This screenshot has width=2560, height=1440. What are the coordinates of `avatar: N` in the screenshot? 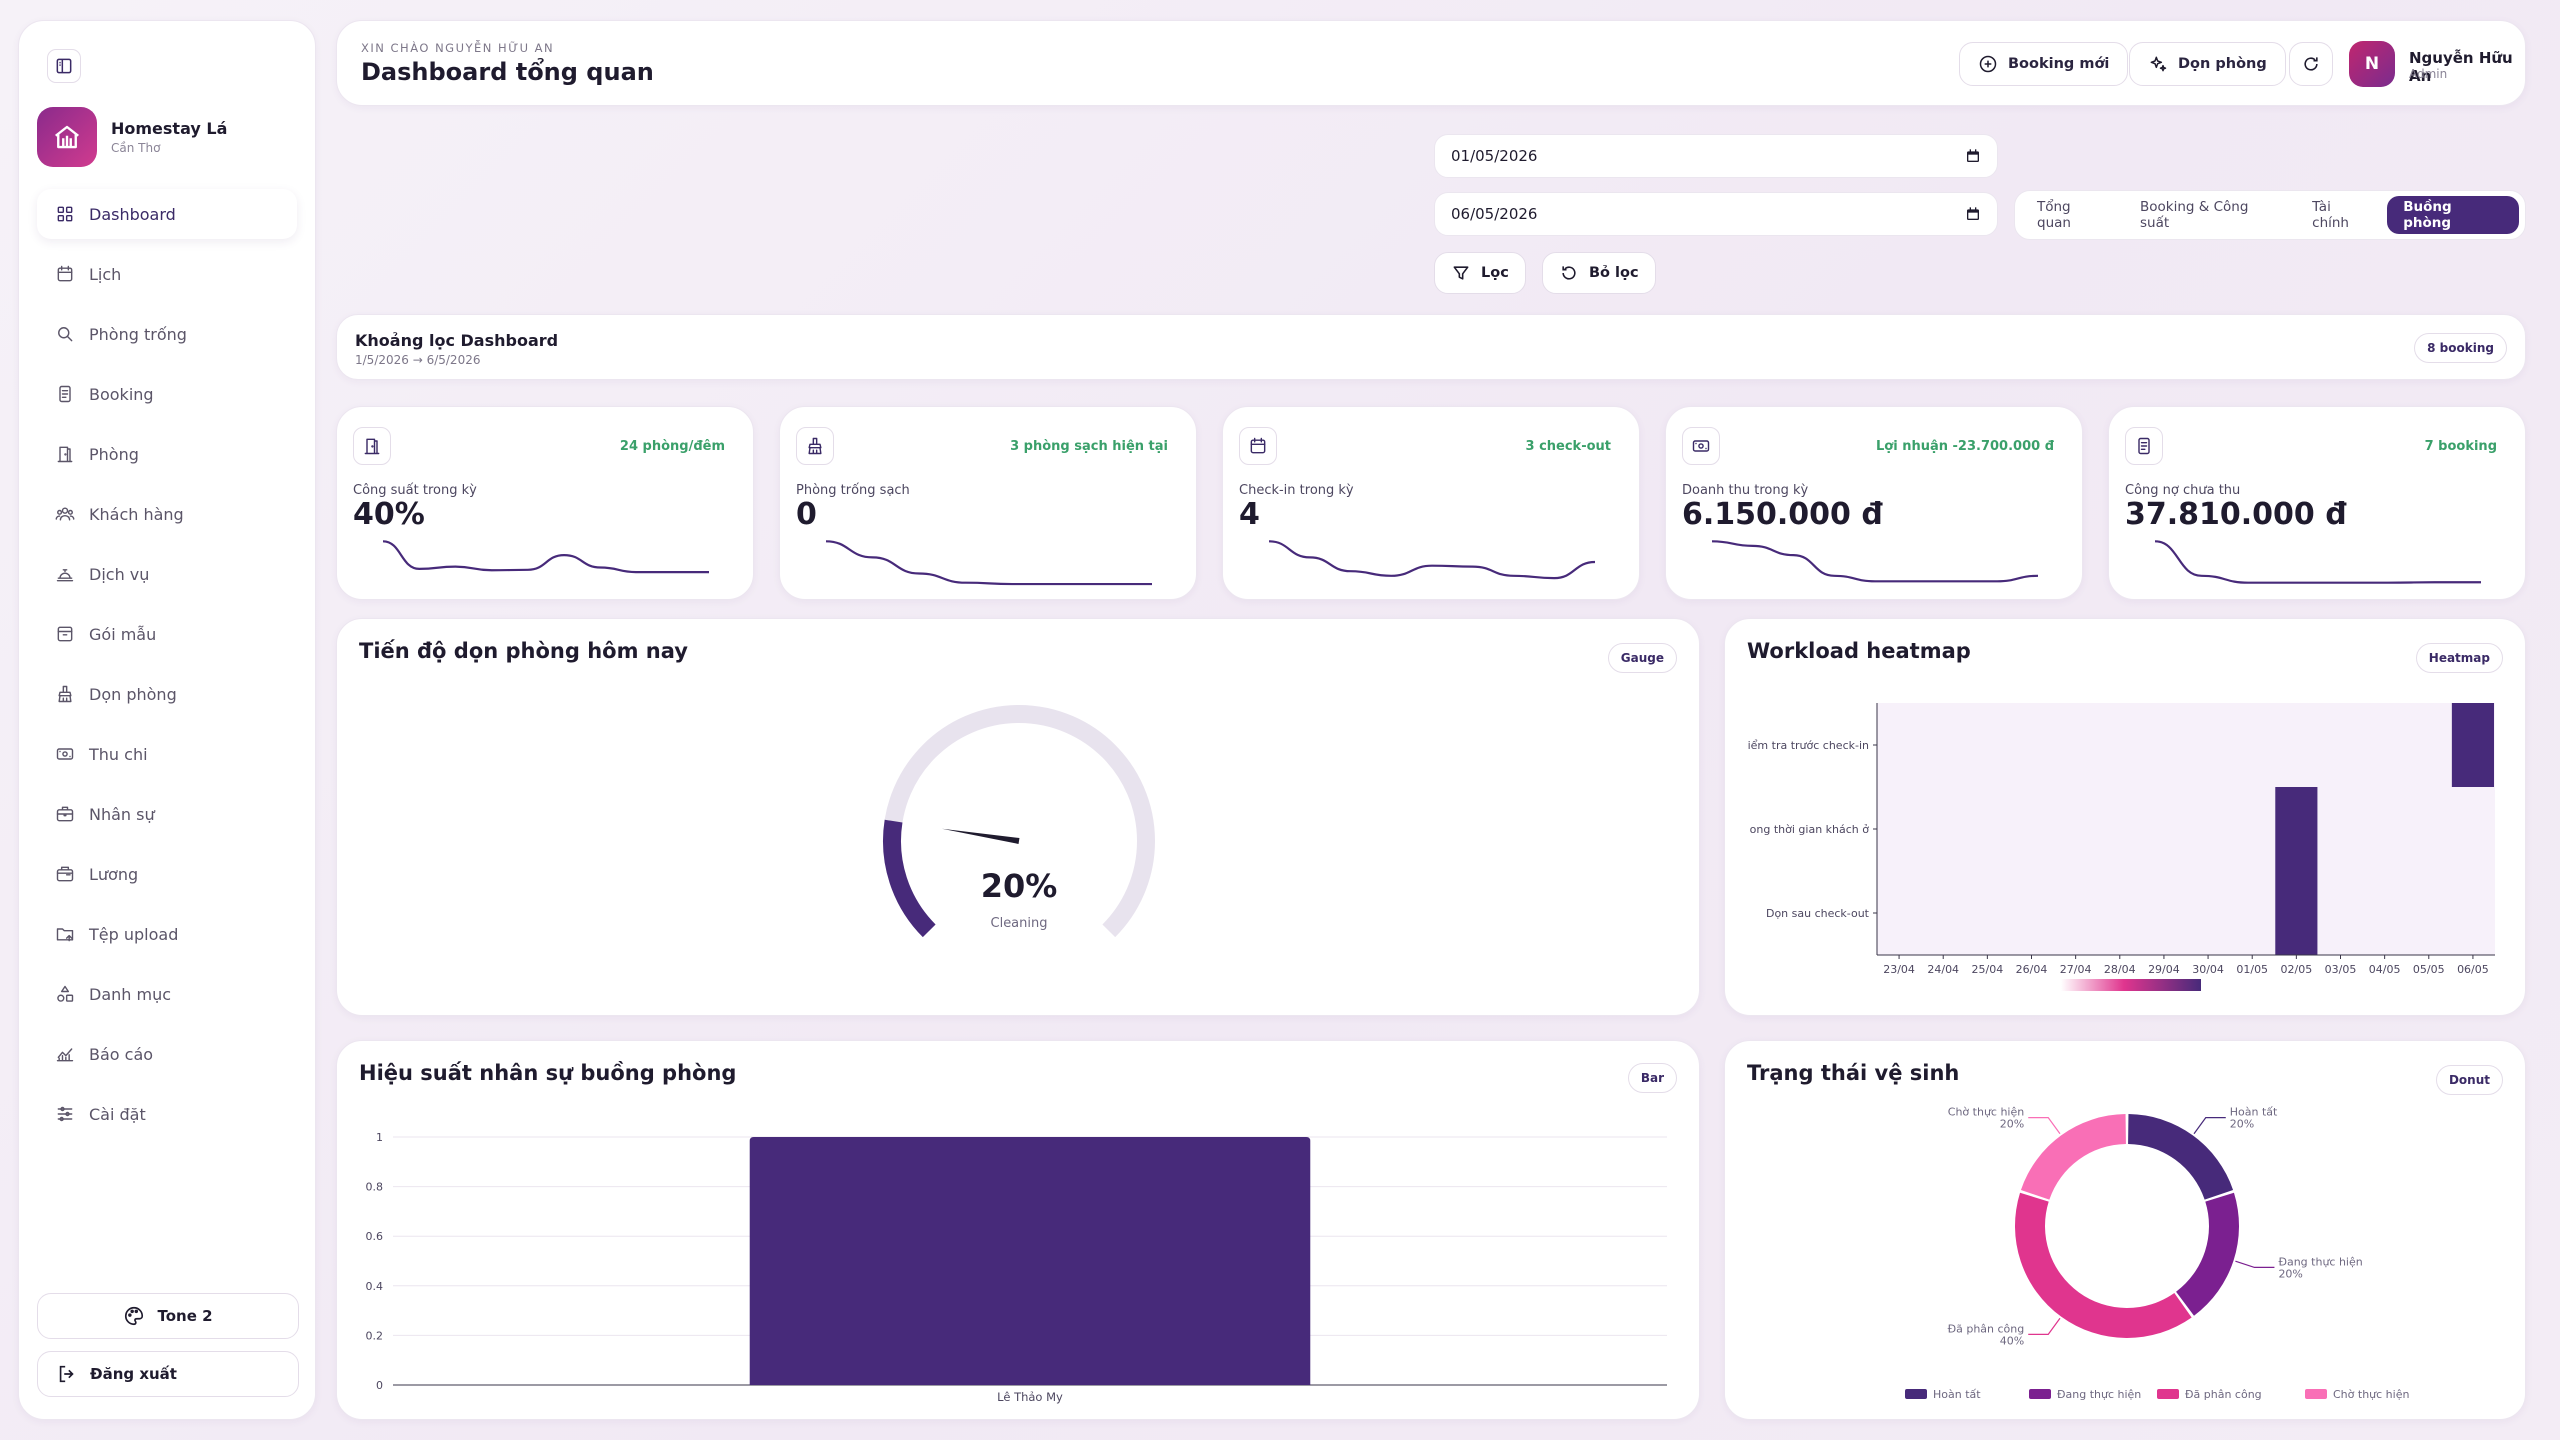 It's located at (2372, 64).